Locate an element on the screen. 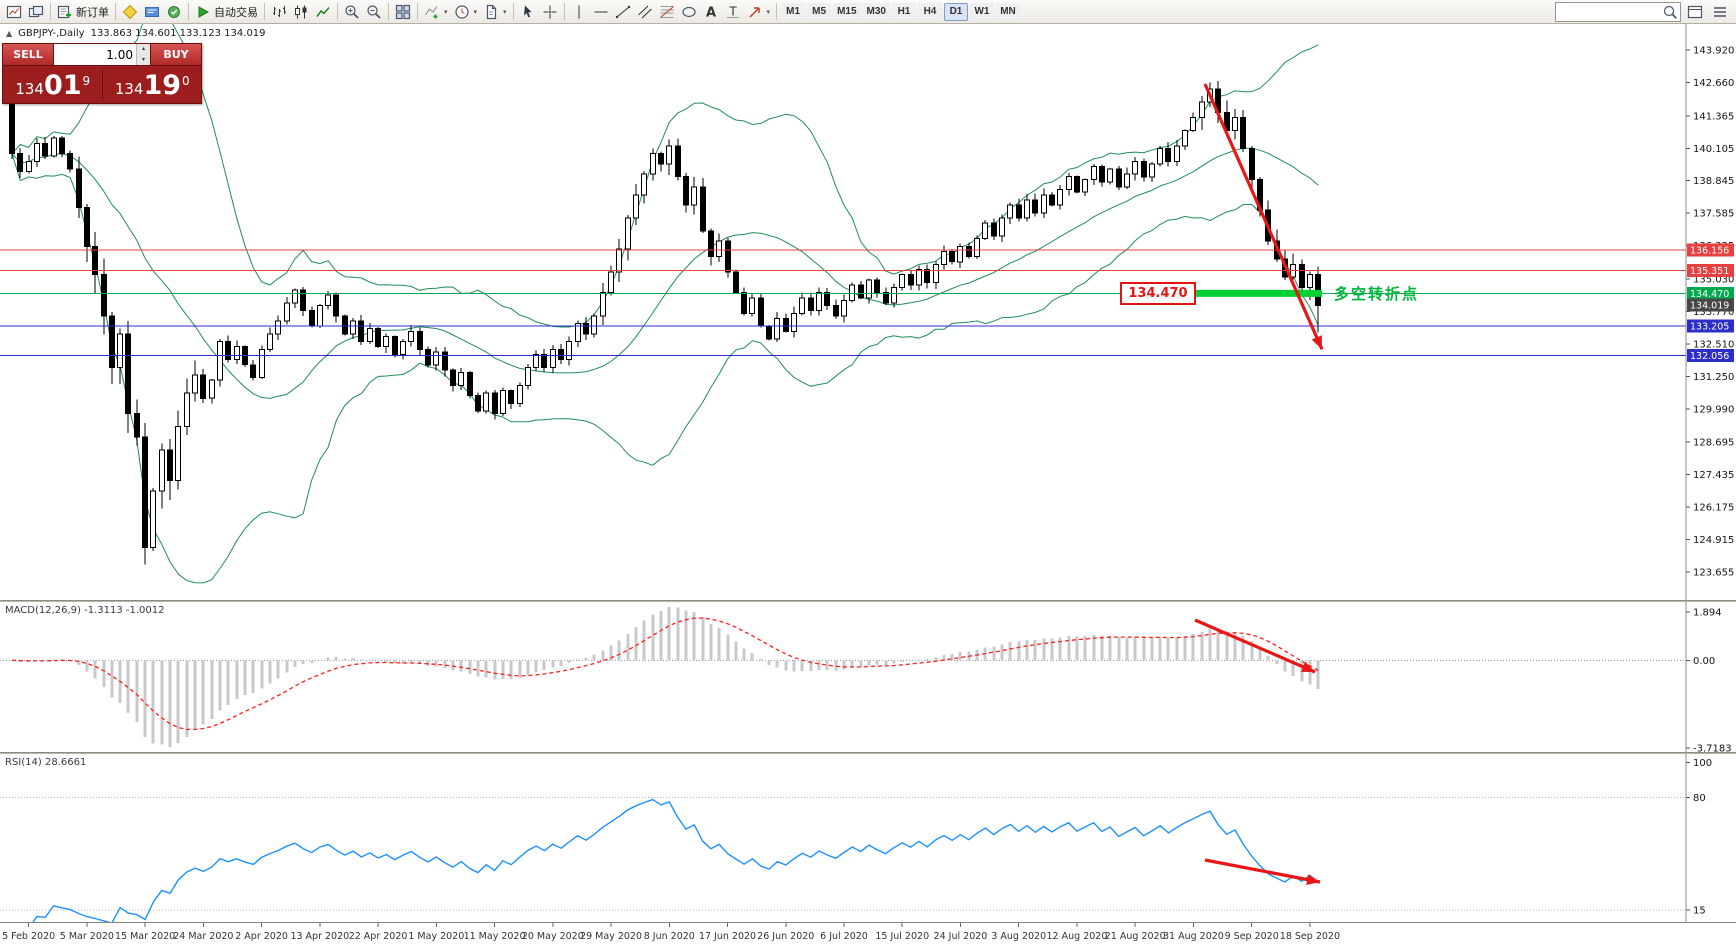 This screenshot has height=950, width=1736. horizontal-level-lines is located at coordinates (843, 303).